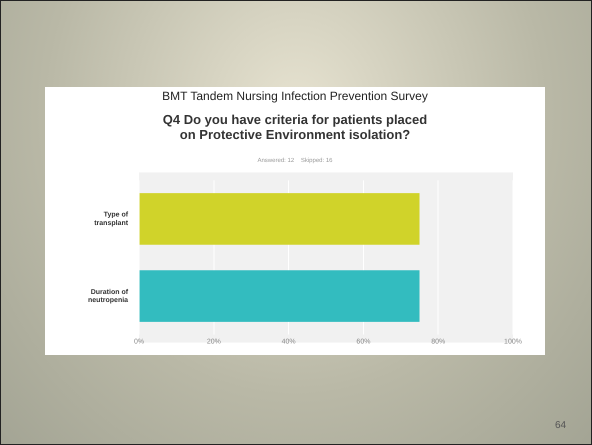 The image size is (592, 445). What do you see at coordinates (560, 425) in the screenshot?
I see `text: 64` at bounding box center [560, 425].